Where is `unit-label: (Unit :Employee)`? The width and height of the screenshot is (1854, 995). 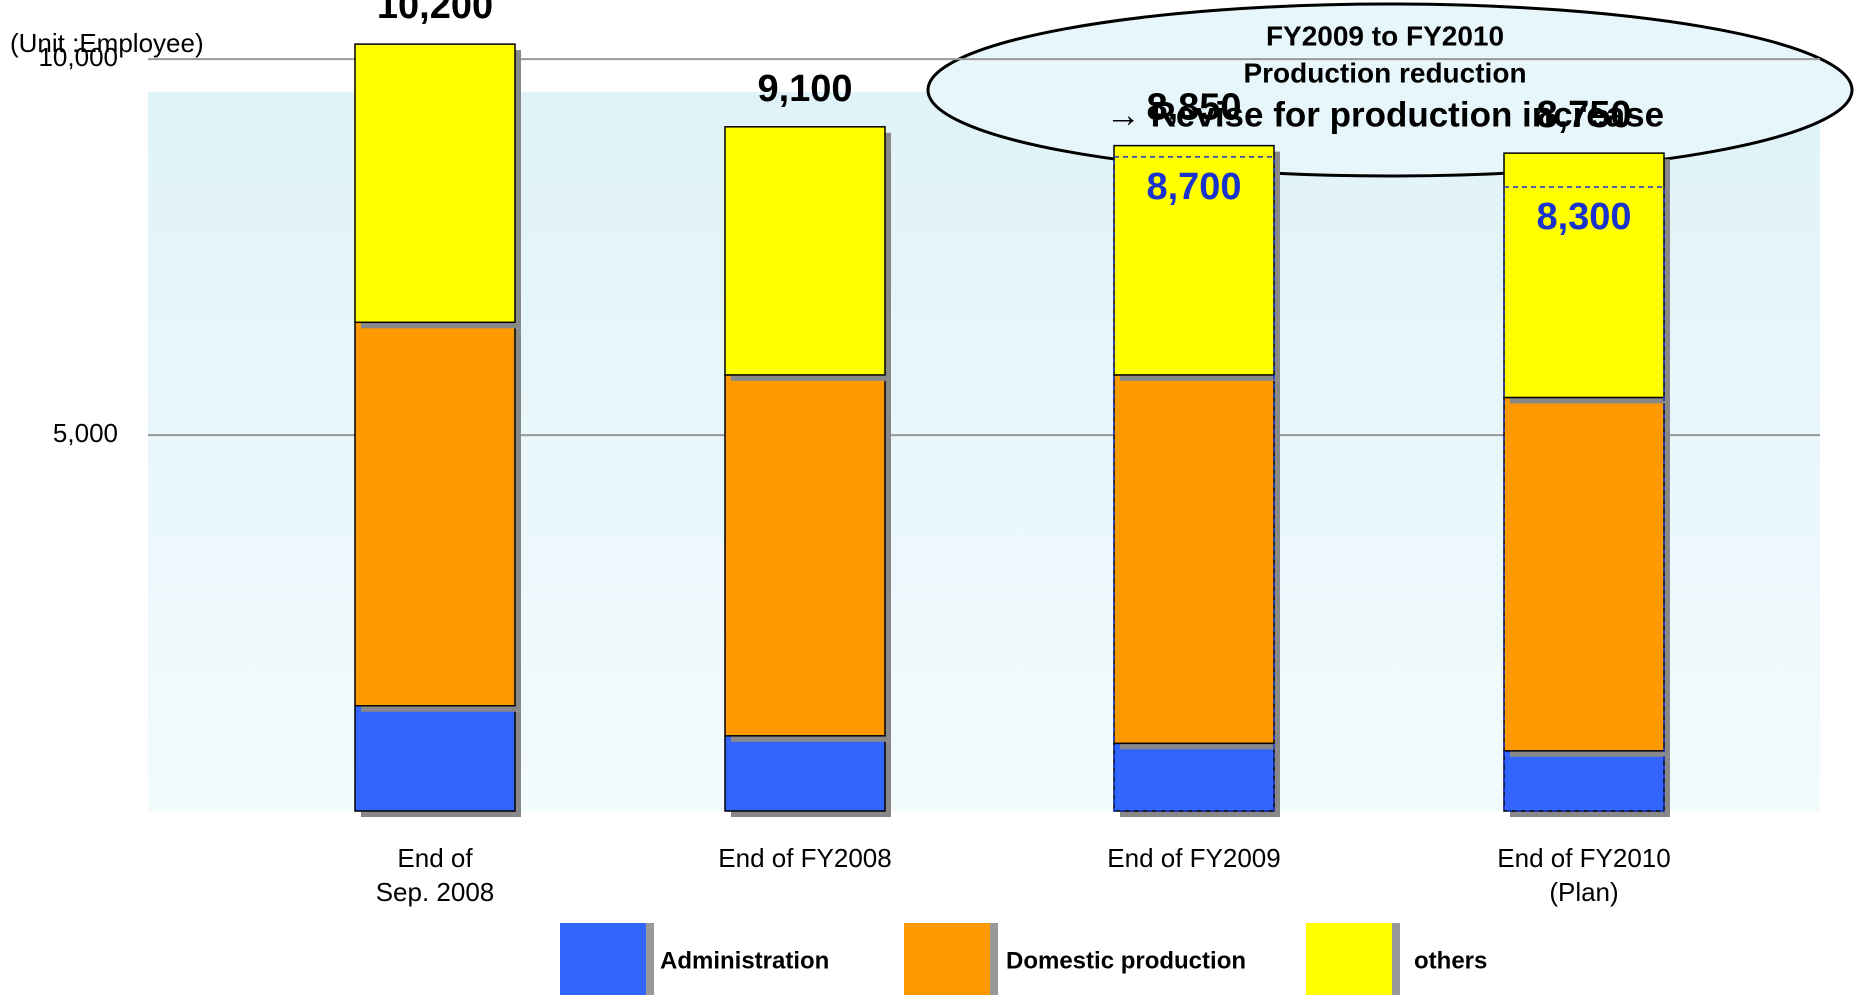
unit-label: (Unit :Employee) is located at coordinates (107, 43).